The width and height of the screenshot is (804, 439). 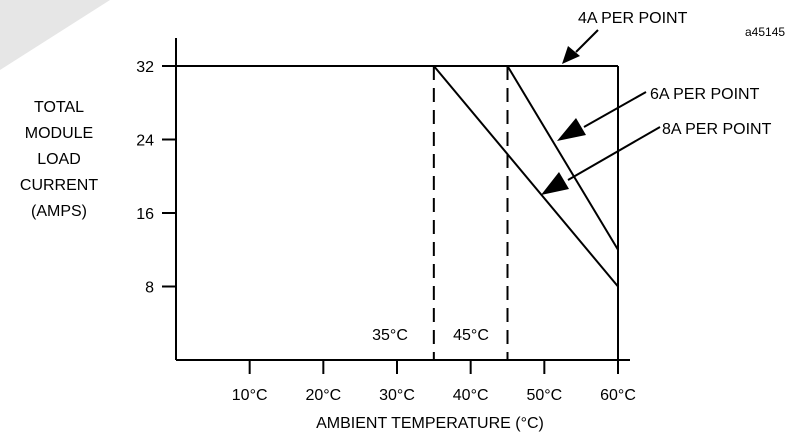 I want to click on x-tick-label-40: 40°C, so click(x=471, y=395).